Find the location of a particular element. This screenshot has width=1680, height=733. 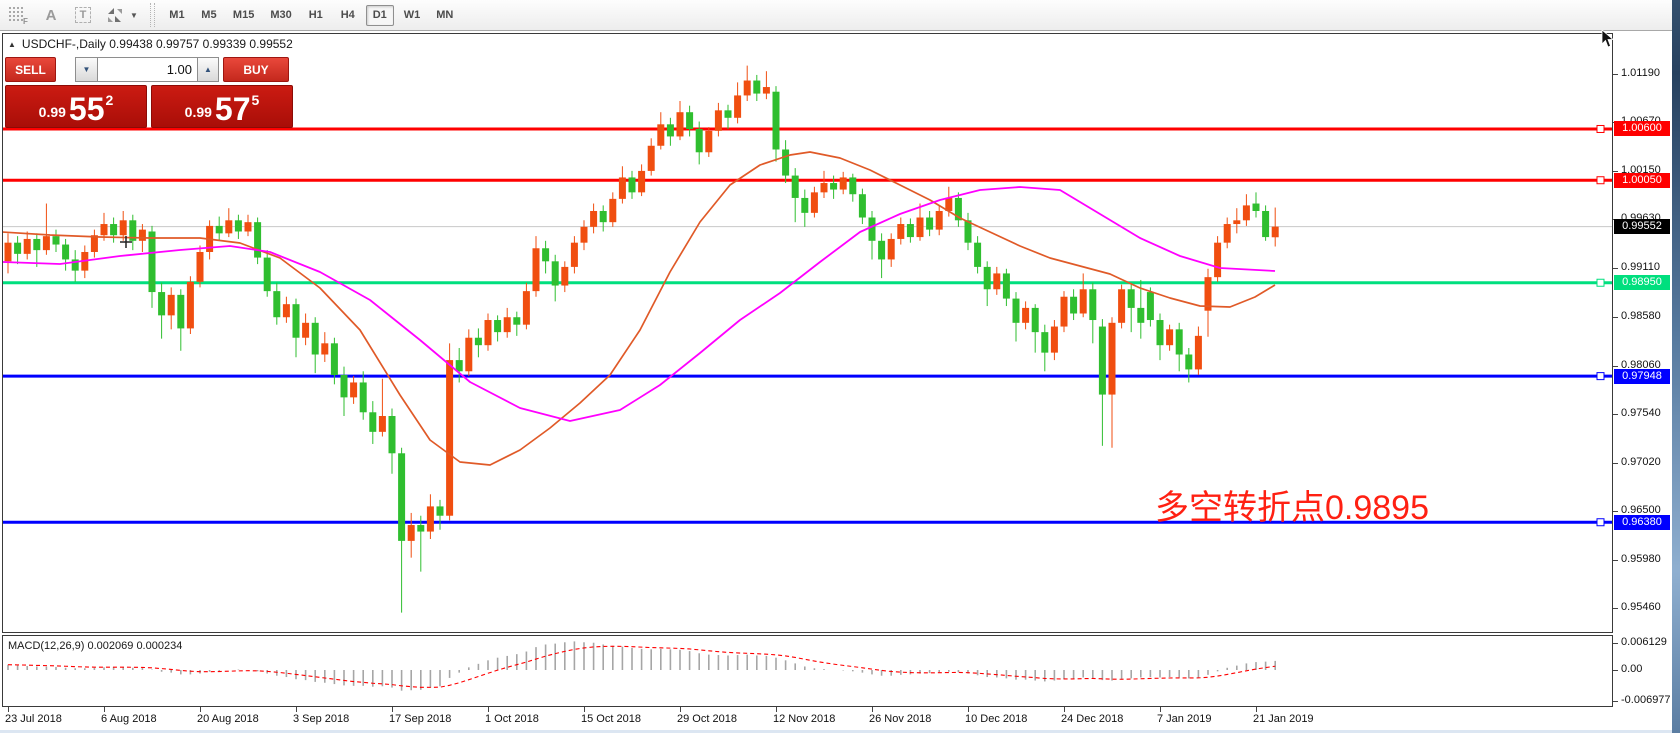

sell-price-sup: 2 is located at coordinates (109, 100).